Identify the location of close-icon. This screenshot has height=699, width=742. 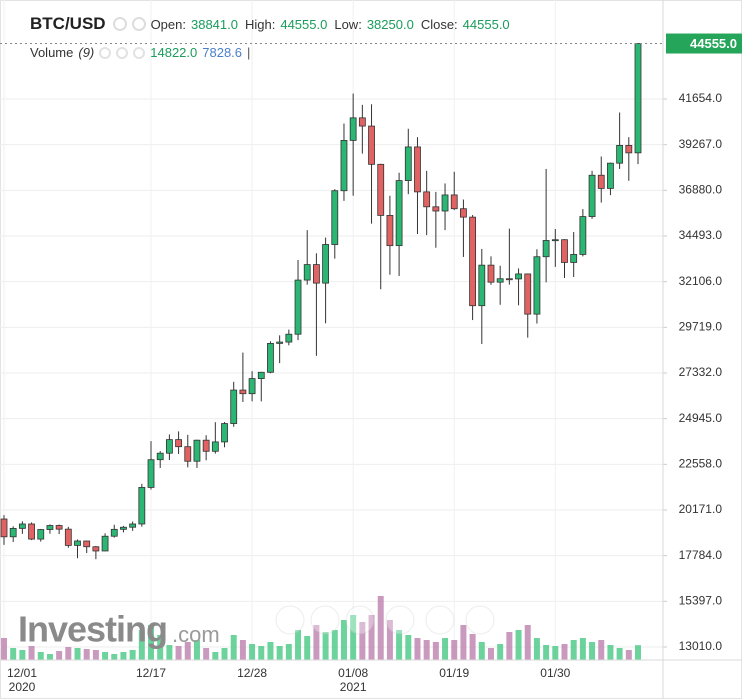
(139, 52).